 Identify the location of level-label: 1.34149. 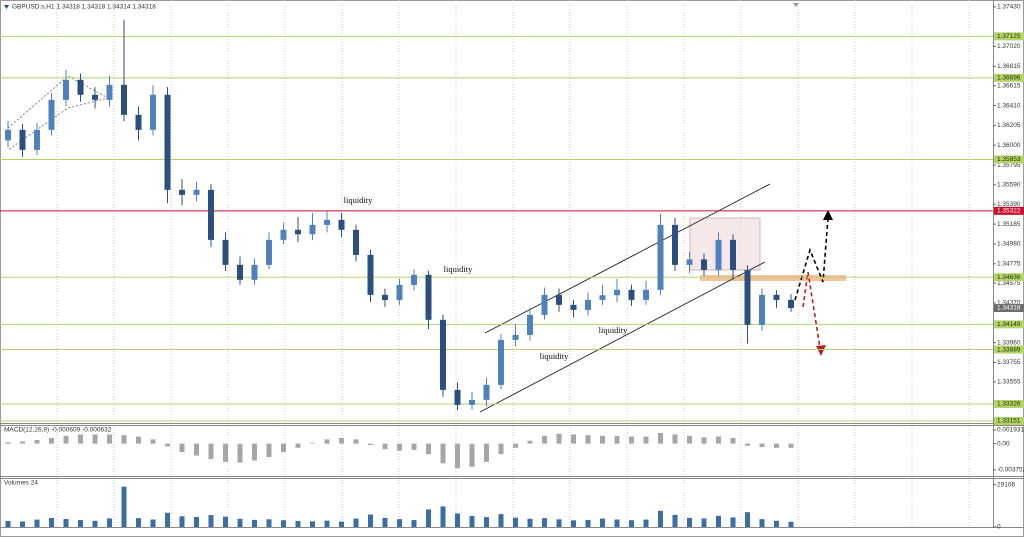
(1009, 324).